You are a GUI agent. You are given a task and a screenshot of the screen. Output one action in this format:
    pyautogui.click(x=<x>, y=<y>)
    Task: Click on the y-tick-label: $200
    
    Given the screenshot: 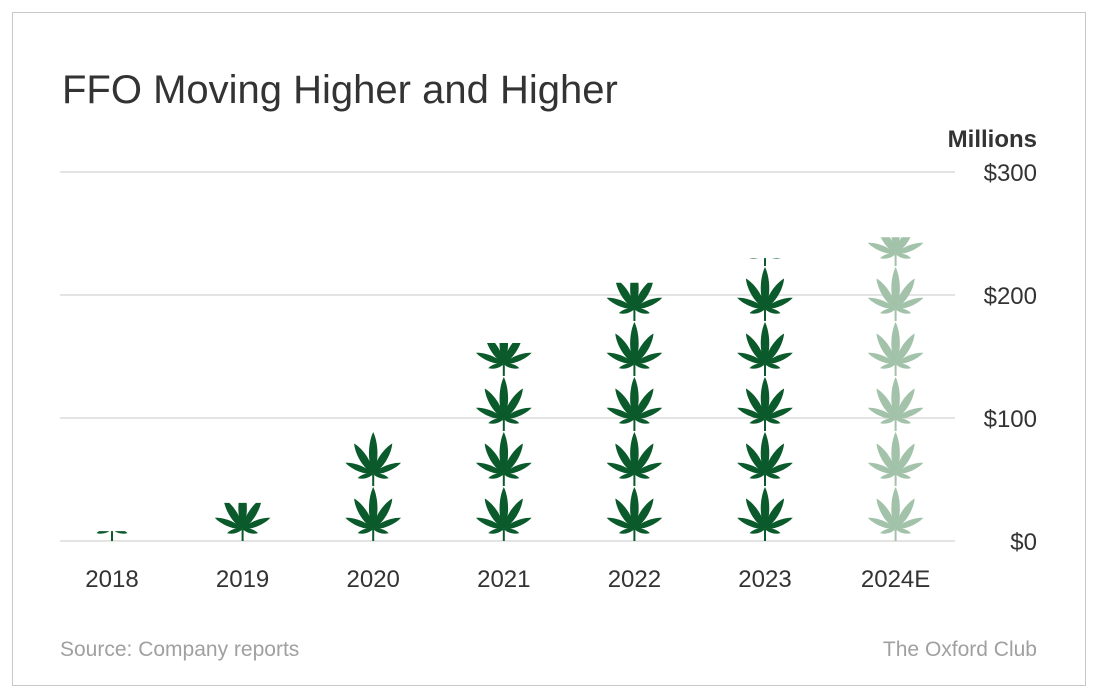 What is the action you would take?
    pyautogui.click(x=1010, y=296)
    